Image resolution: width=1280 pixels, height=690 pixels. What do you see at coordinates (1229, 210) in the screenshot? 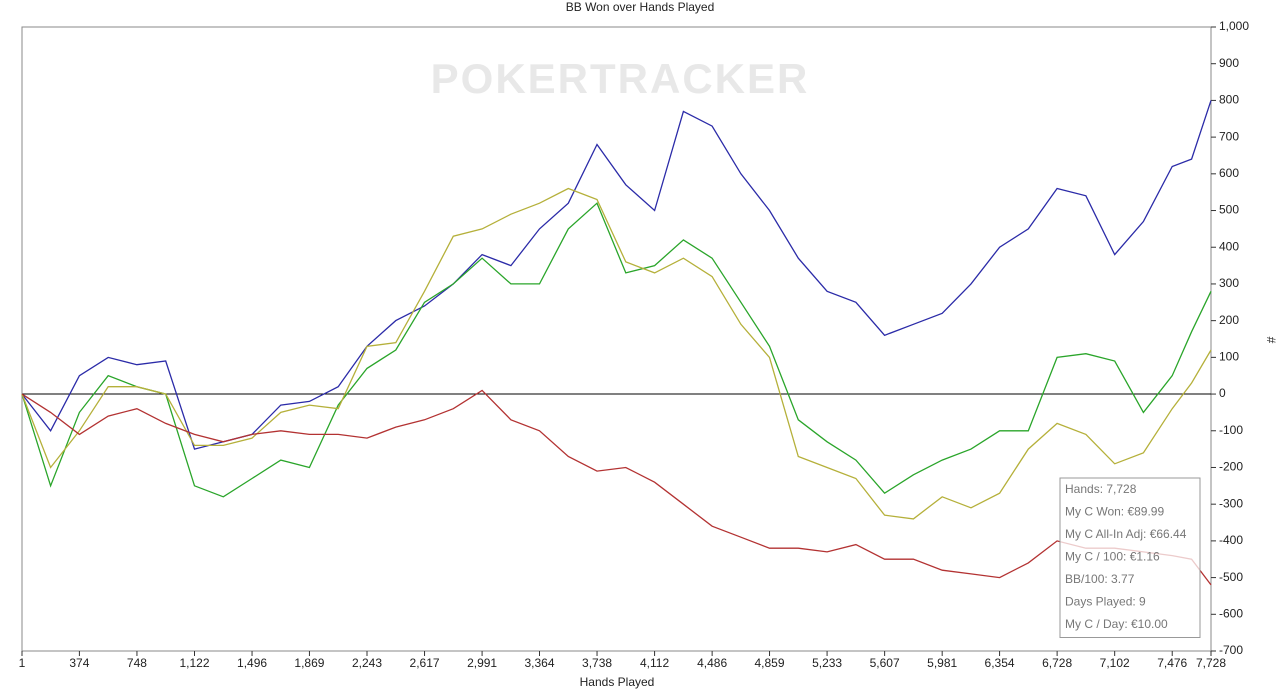
I see `y-tick-label: 500` at bounding box center [1229, 210].